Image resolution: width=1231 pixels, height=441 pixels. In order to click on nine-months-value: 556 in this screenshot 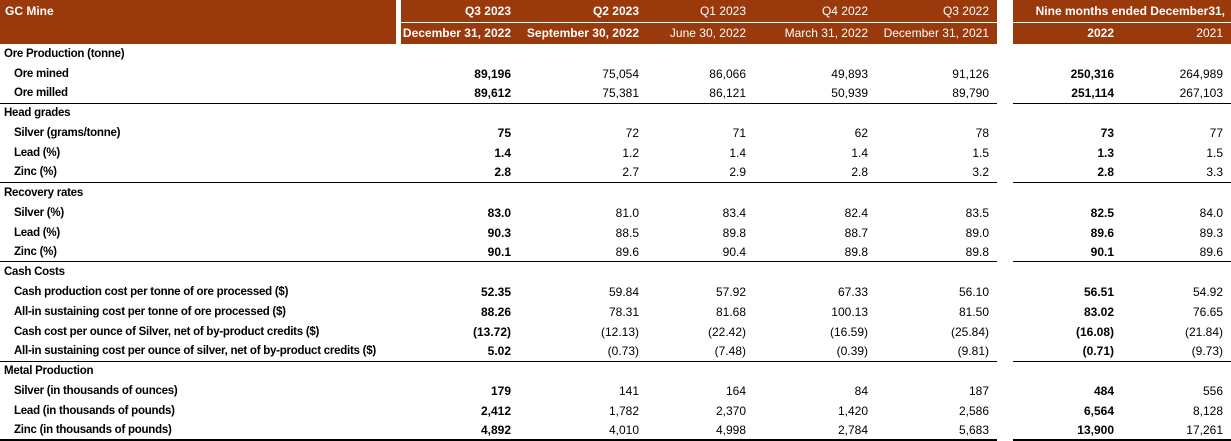, I will do `click(1212, 391)`.